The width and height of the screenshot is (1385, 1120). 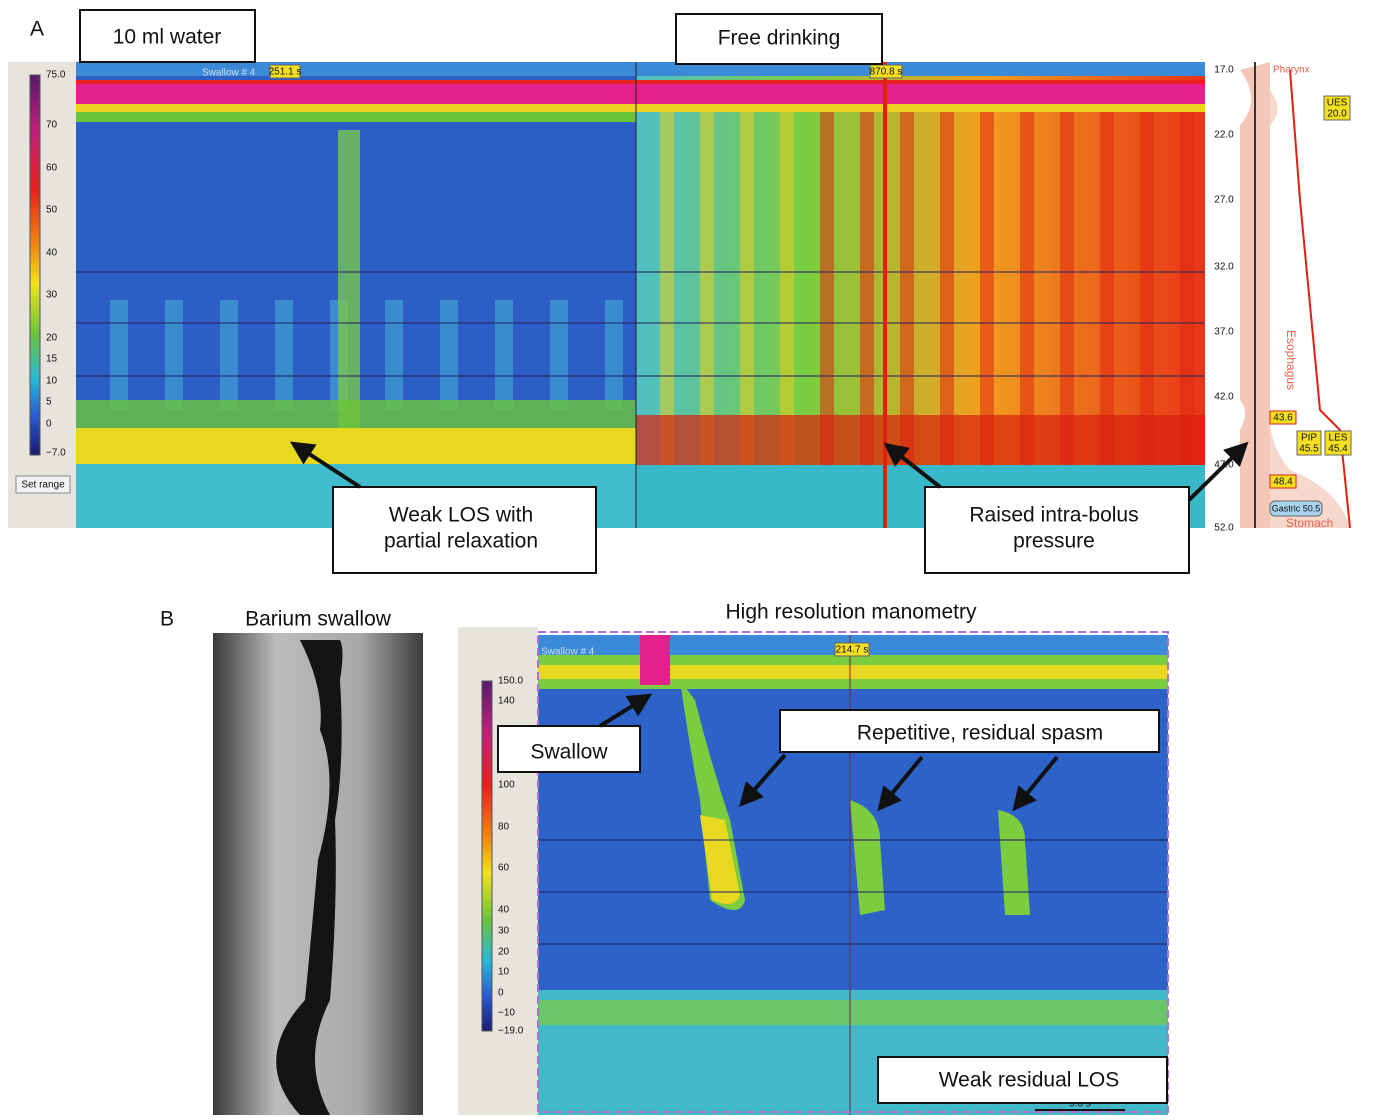 What do you see at coordinates (1053, 515) in the screenshot?
I see `annotation: Raised intra-bolus` at bounding box center [1053, 515].